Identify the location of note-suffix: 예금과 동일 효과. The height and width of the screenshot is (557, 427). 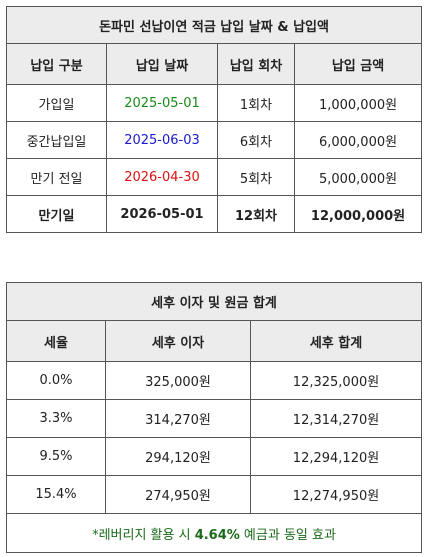
(287, 535).